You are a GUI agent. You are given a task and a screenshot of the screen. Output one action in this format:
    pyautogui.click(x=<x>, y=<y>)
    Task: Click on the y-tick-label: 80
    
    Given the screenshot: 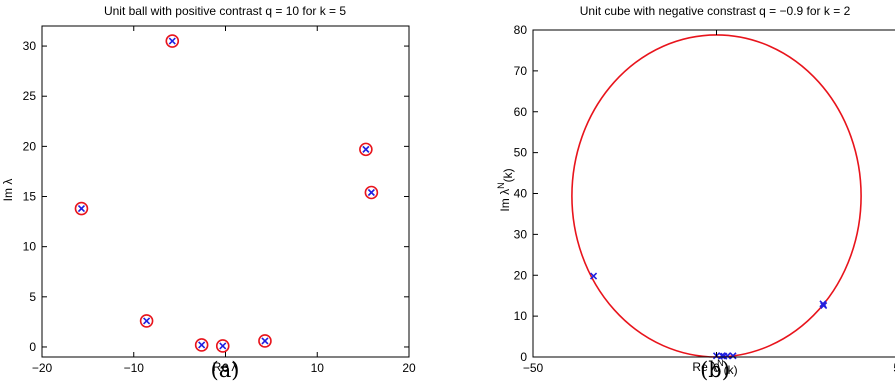 What is the action you would take?
    pyautogui.click(x=521, y=30)
    